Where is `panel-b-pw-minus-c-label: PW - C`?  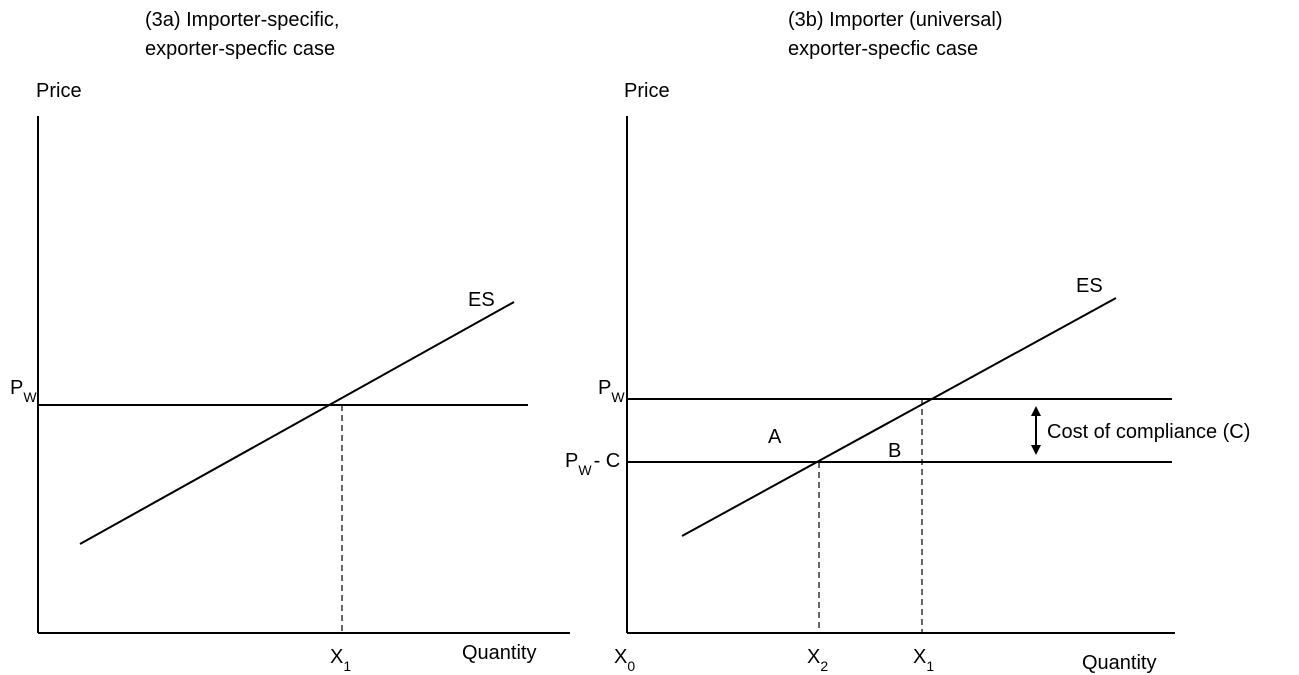 panel-b-pw-minus-c-label: PW - C is located at coordinates (592, 464).